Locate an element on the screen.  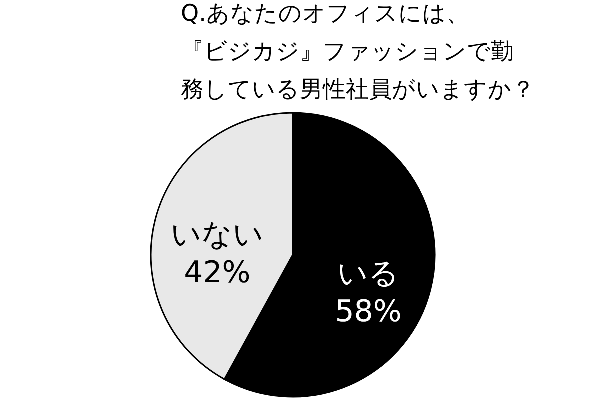
slice-label: いる is located at coordinates (369, 274).